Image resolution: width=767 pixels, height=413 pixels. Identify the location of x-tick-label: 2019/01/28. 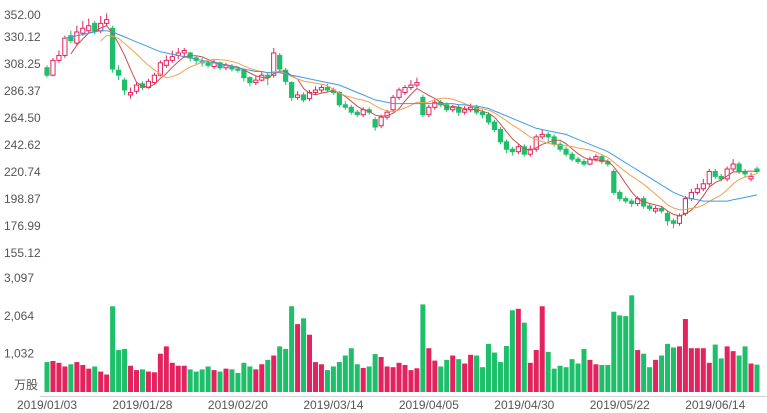
(142, 405).